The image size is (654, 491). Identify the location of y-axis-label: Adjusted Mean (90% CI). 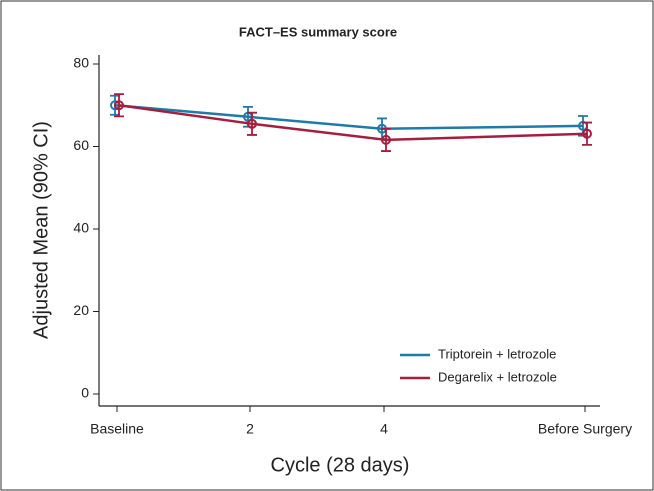
(41, 230).